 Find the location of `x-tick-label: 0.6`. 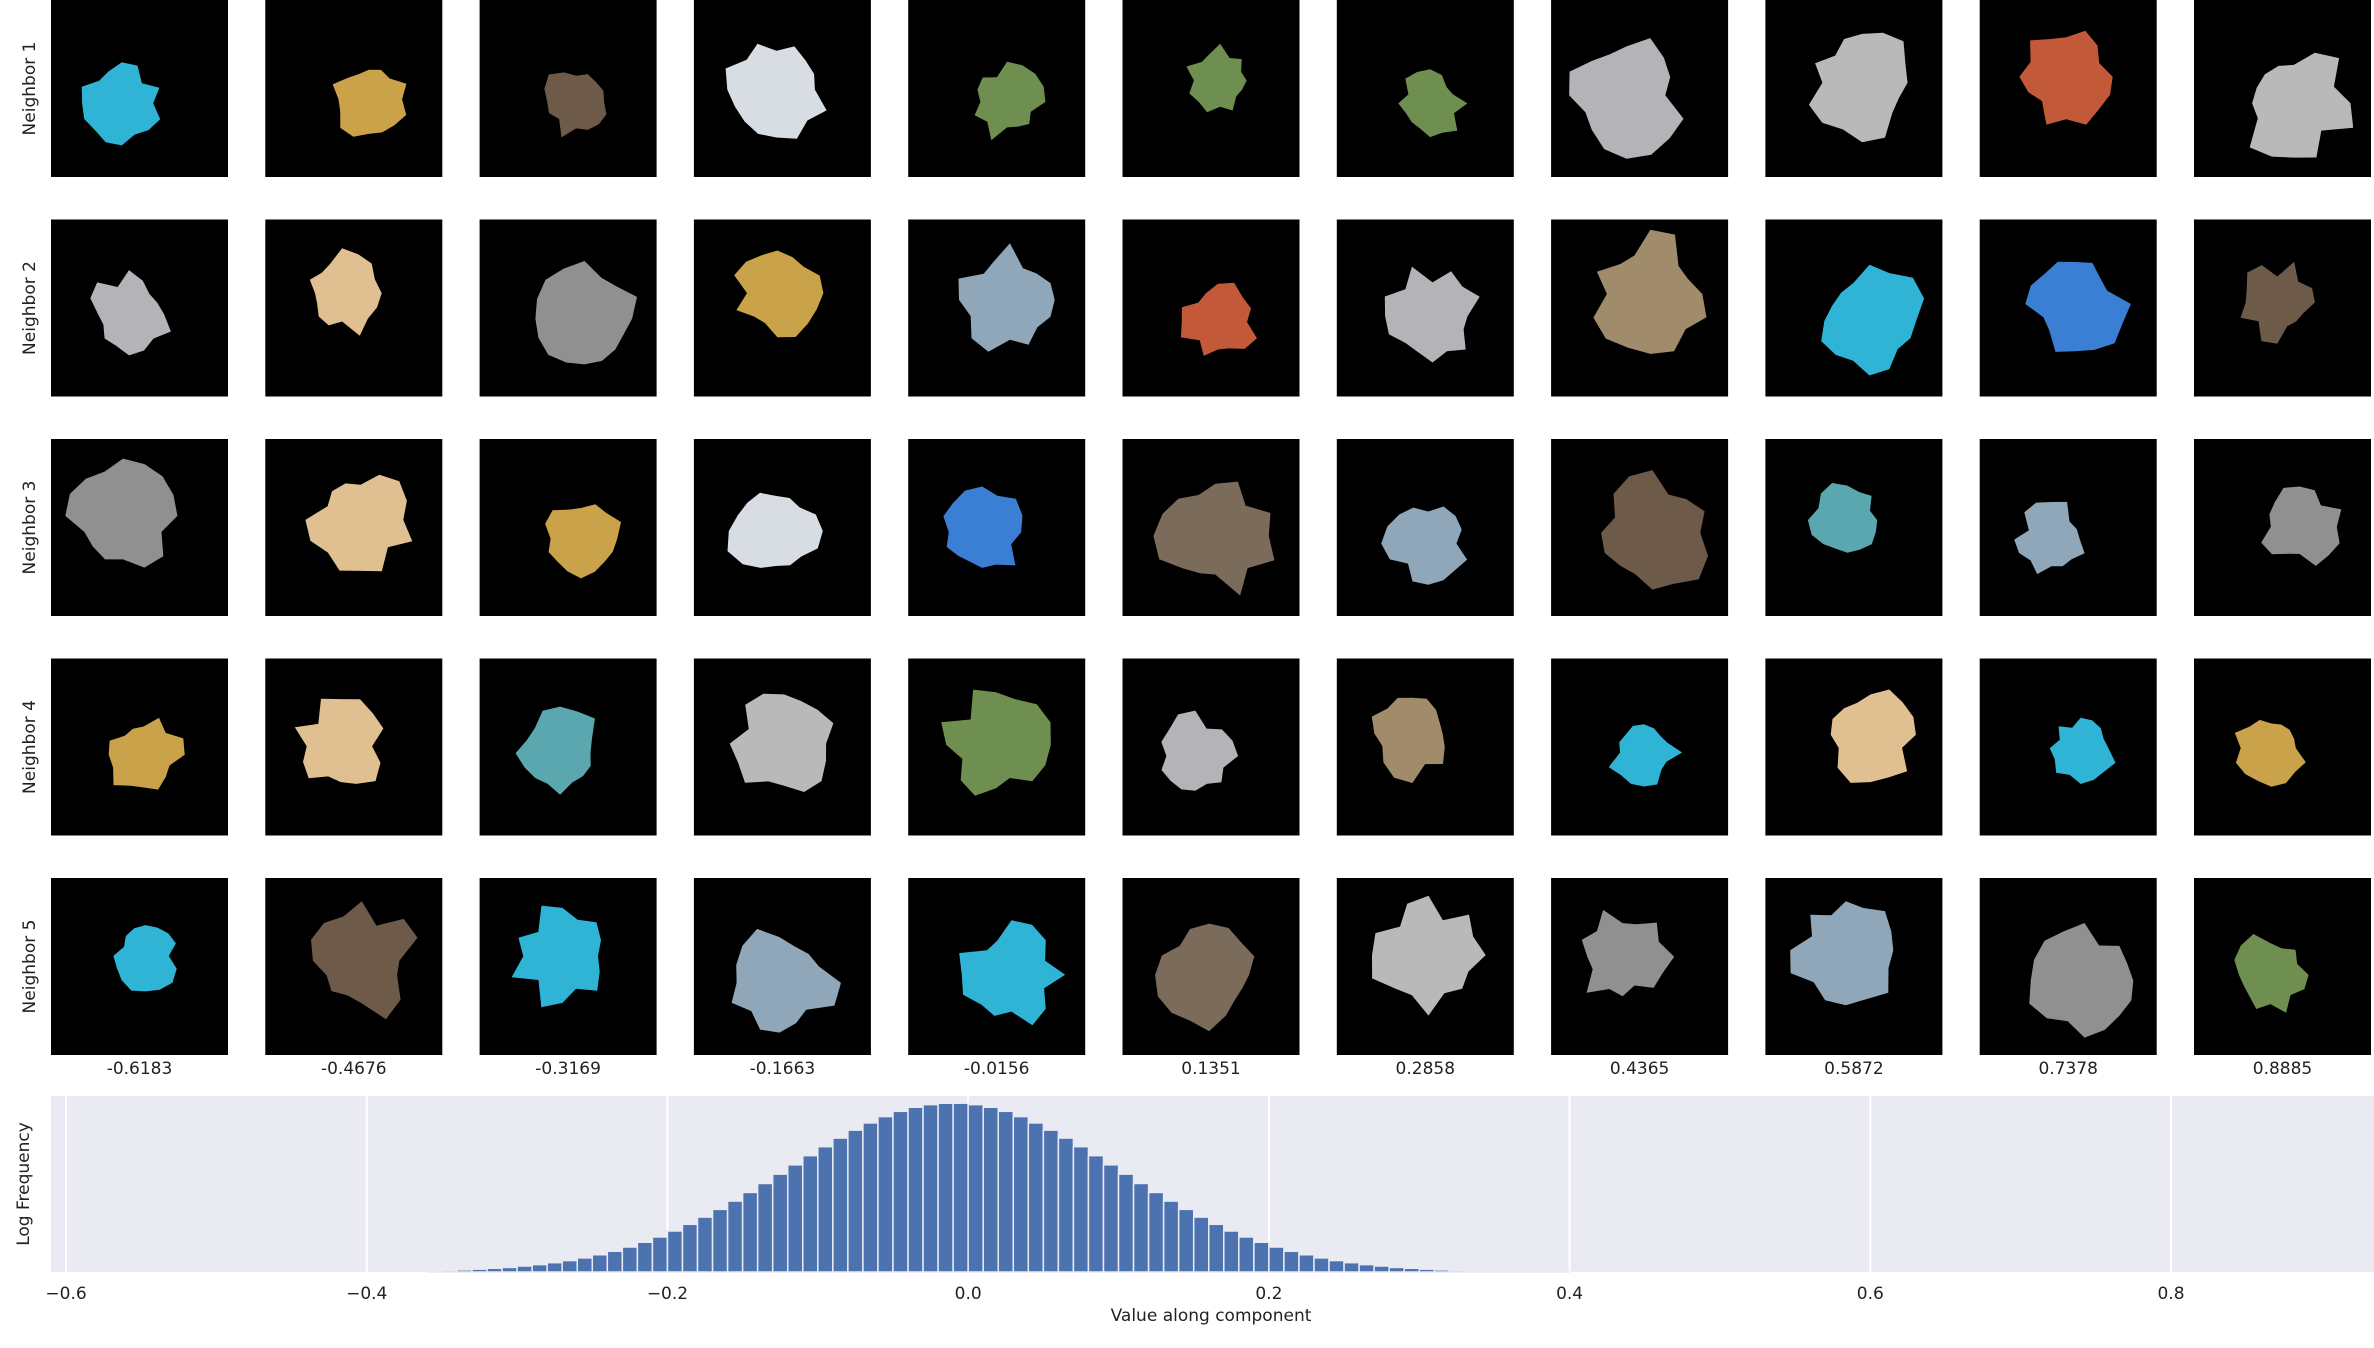

x-tick-label: 0.6 is located at coordinates (1870, 1294).